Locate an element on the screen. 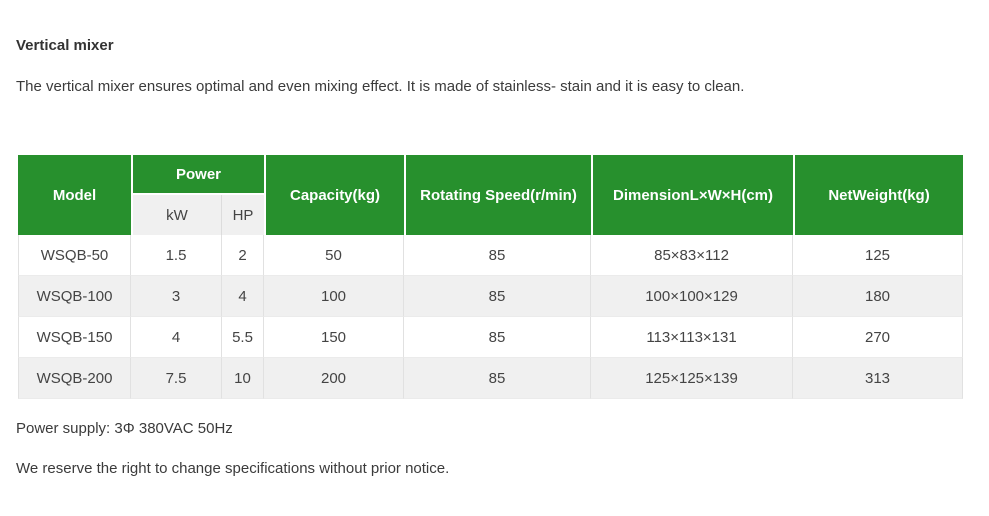  cell-capacity: 50 is located at coordinates (334, 255).